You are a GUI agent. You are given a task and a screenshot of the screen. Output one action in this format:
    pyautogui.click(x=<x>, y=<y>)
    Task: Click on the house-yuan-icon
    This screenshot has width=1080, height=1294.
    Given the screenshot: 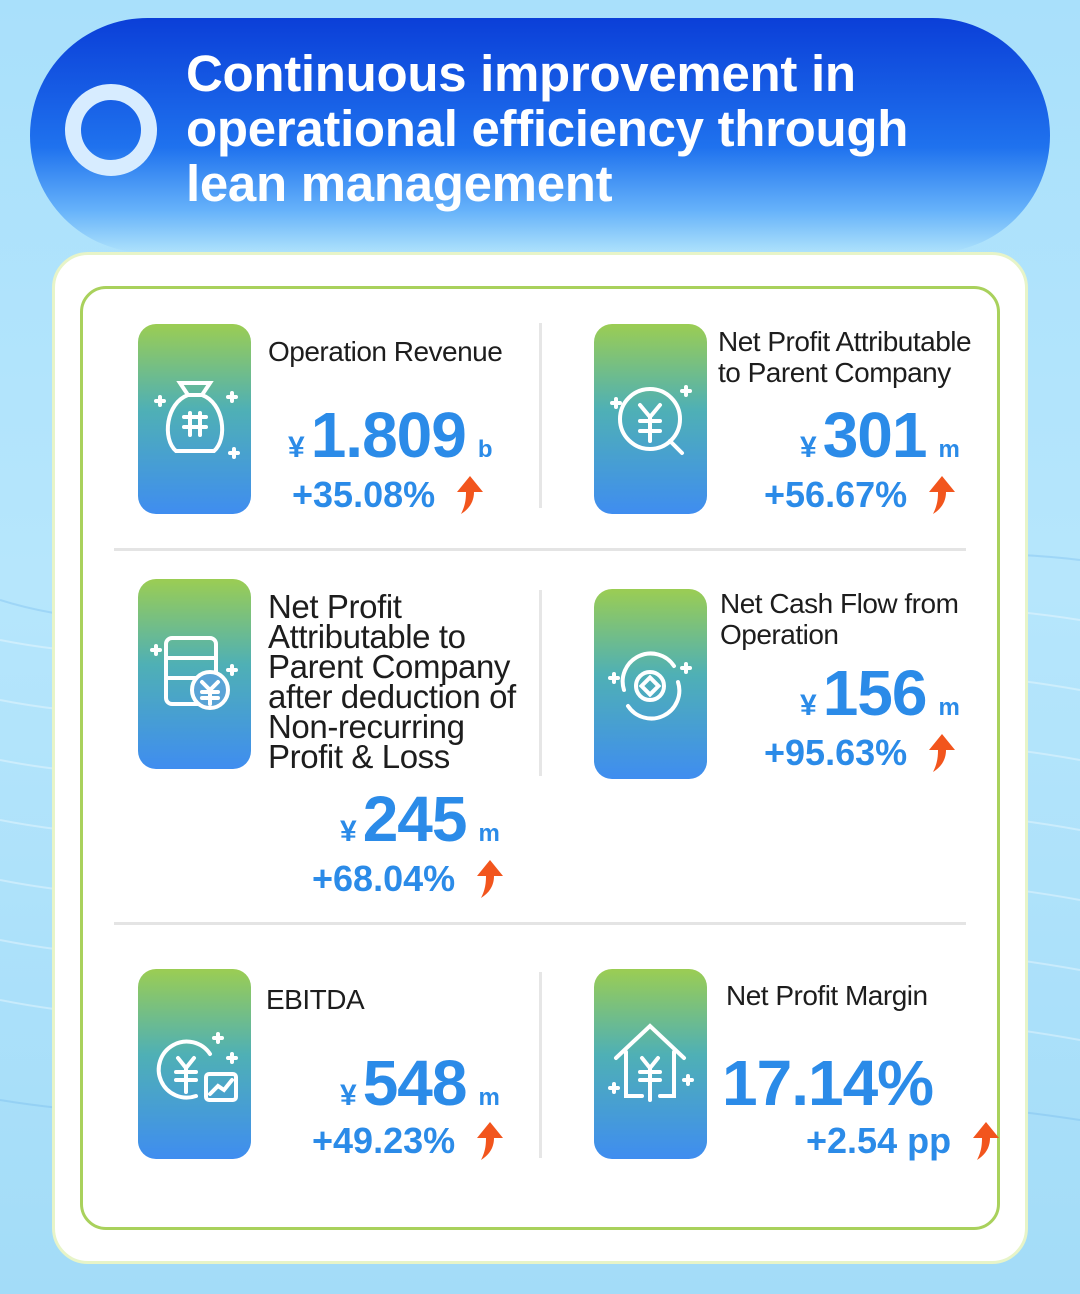 What is the action you would take?
    pyautogui.click(x=650, y=1064)
    